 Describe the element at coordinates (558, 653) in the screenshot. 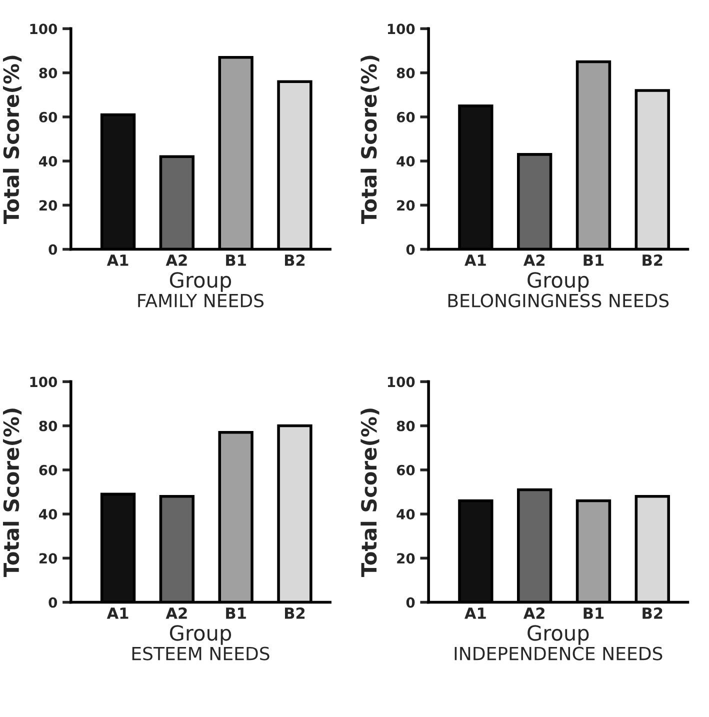

I see `text: INDEPENDENCE NEEDS` at that location.